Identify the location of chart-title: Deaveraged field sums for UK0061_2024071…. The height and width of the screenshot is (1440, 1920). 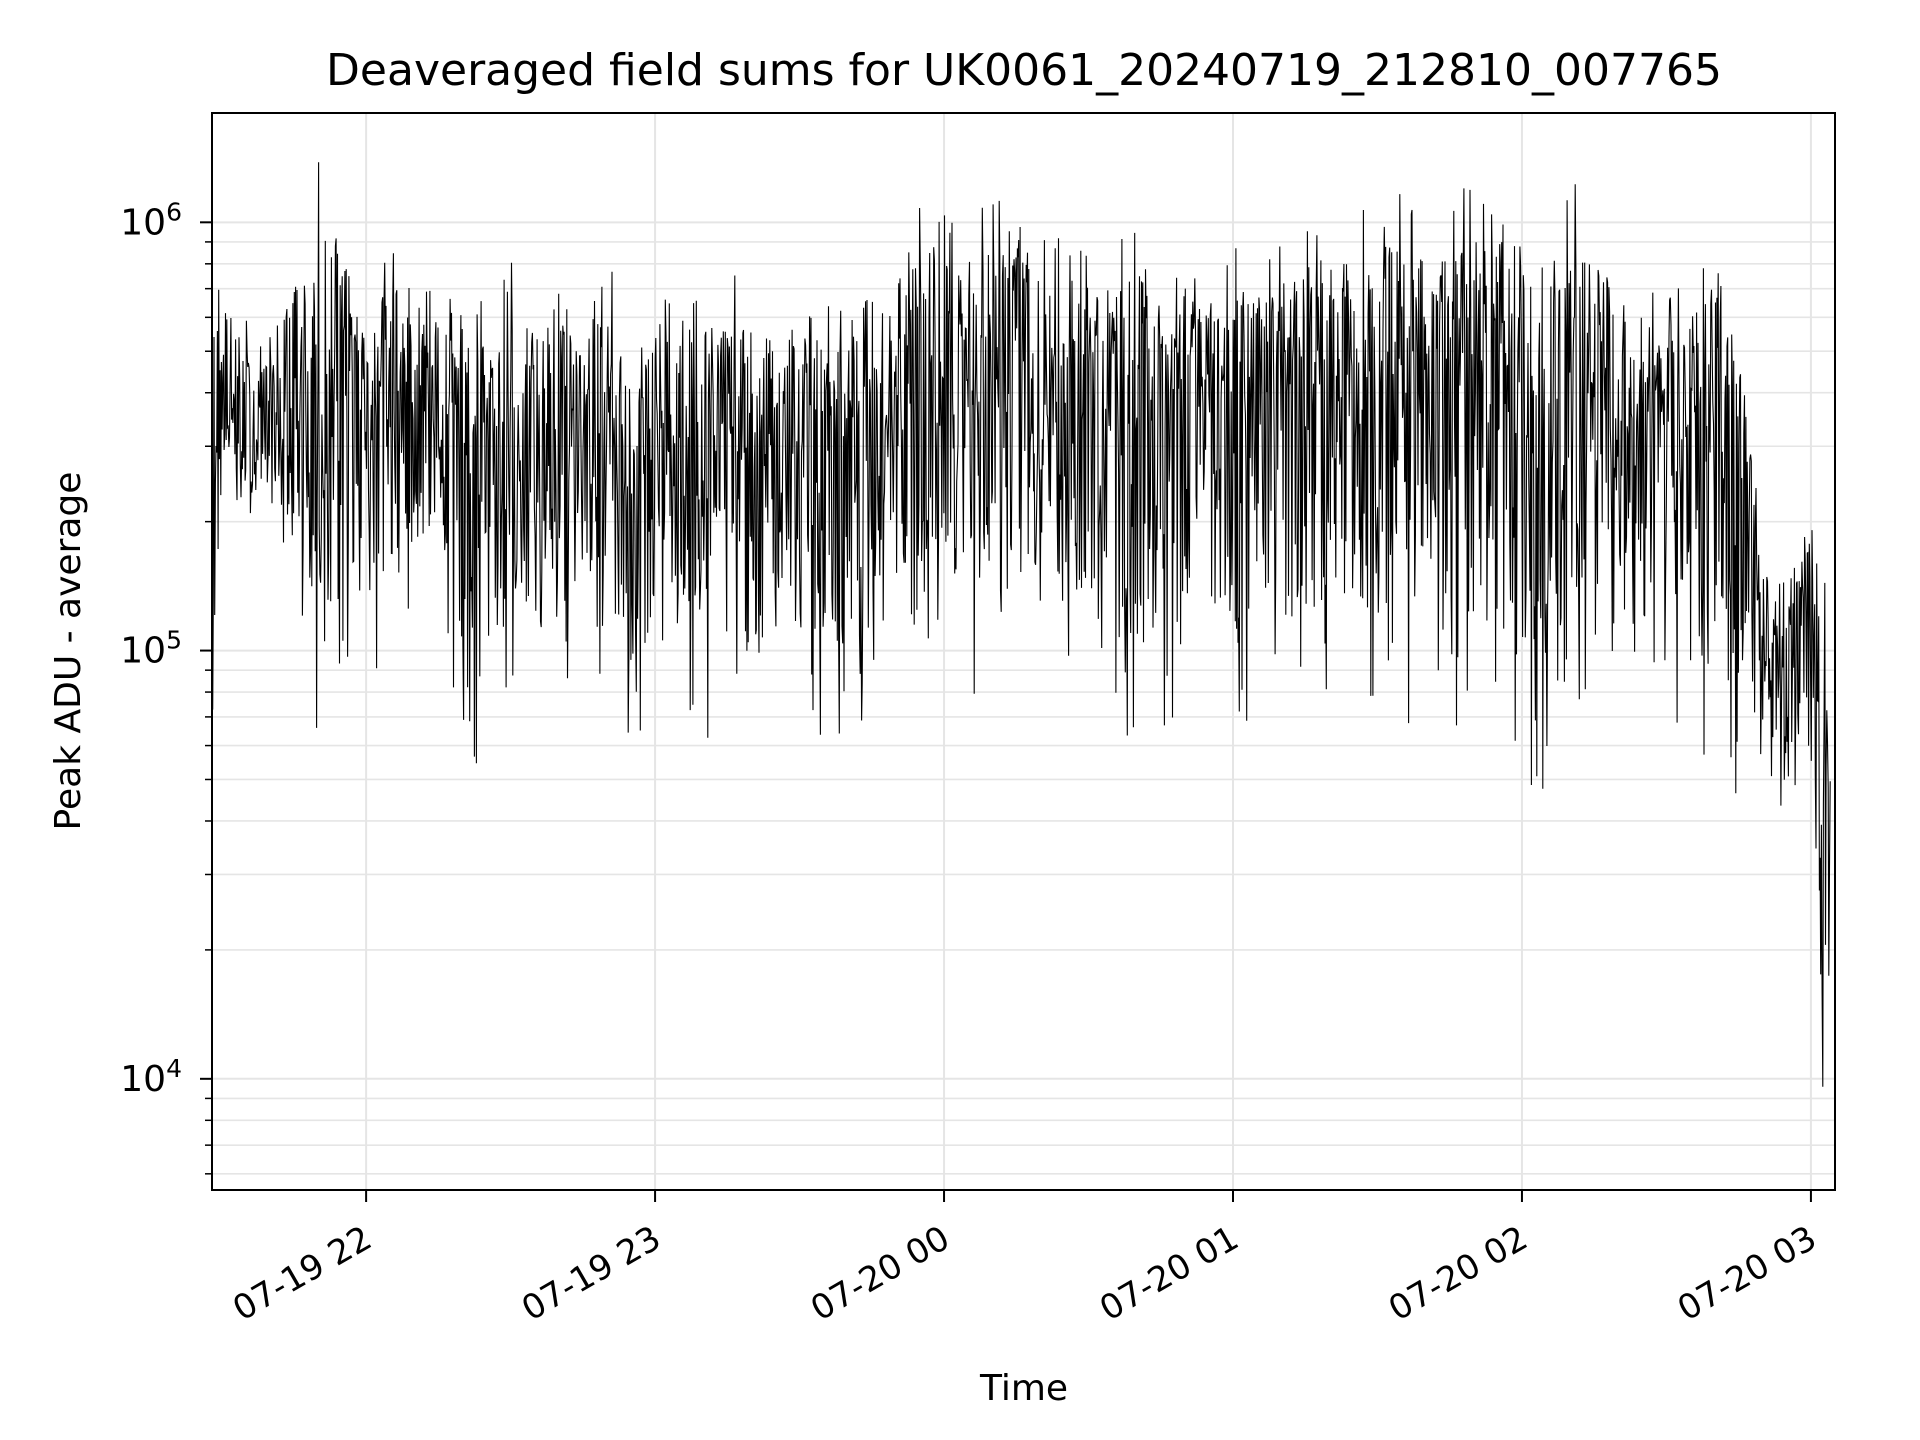
(1024, 70).